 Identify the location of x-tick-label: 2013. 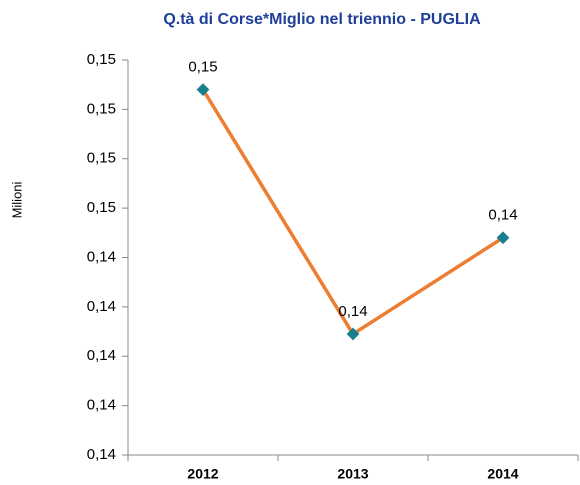
(352, 474).